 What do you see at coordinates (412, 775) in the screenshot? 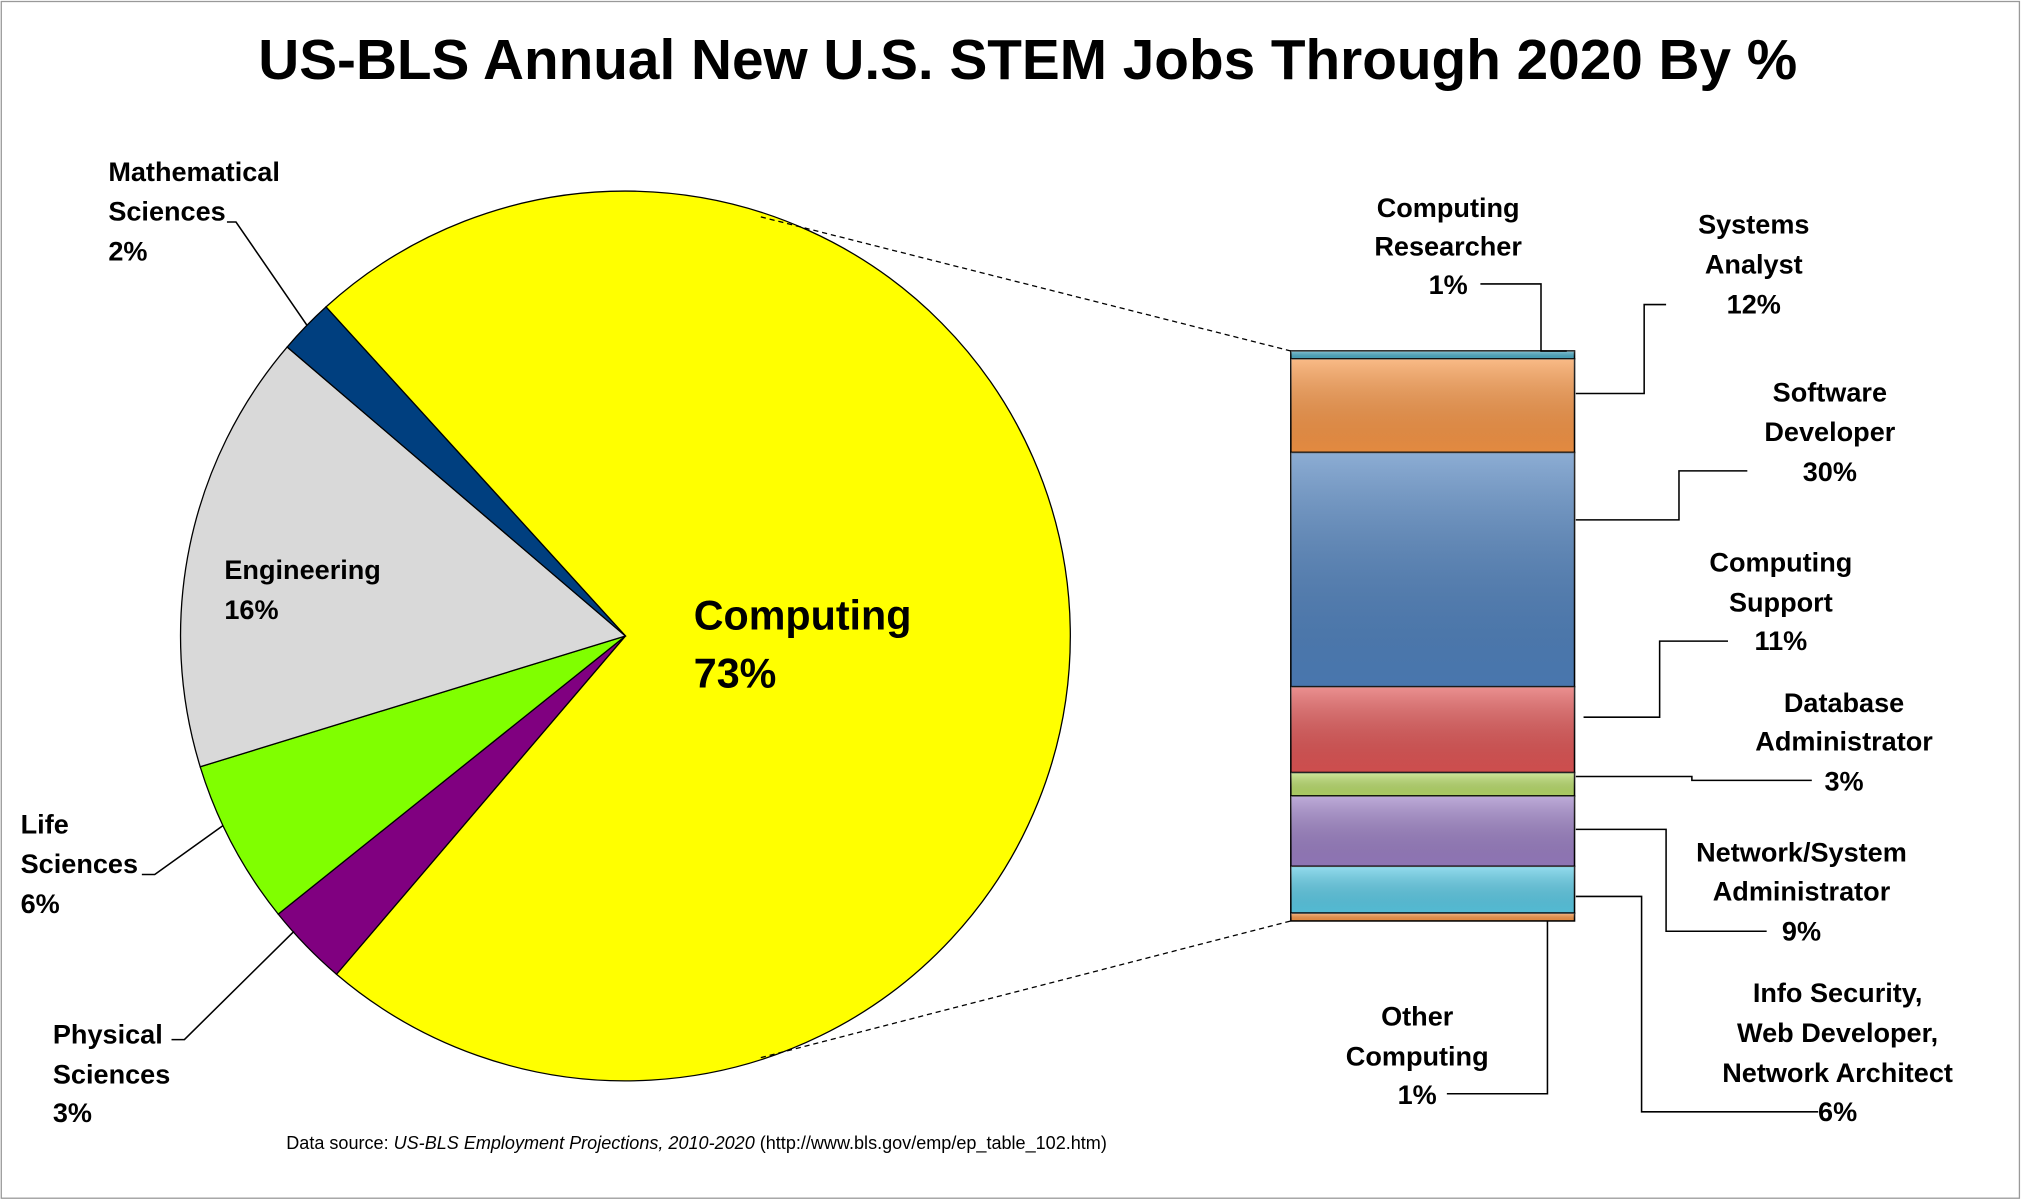
I see `pie-slice-life-sciences` at bounding box center [412, 775].